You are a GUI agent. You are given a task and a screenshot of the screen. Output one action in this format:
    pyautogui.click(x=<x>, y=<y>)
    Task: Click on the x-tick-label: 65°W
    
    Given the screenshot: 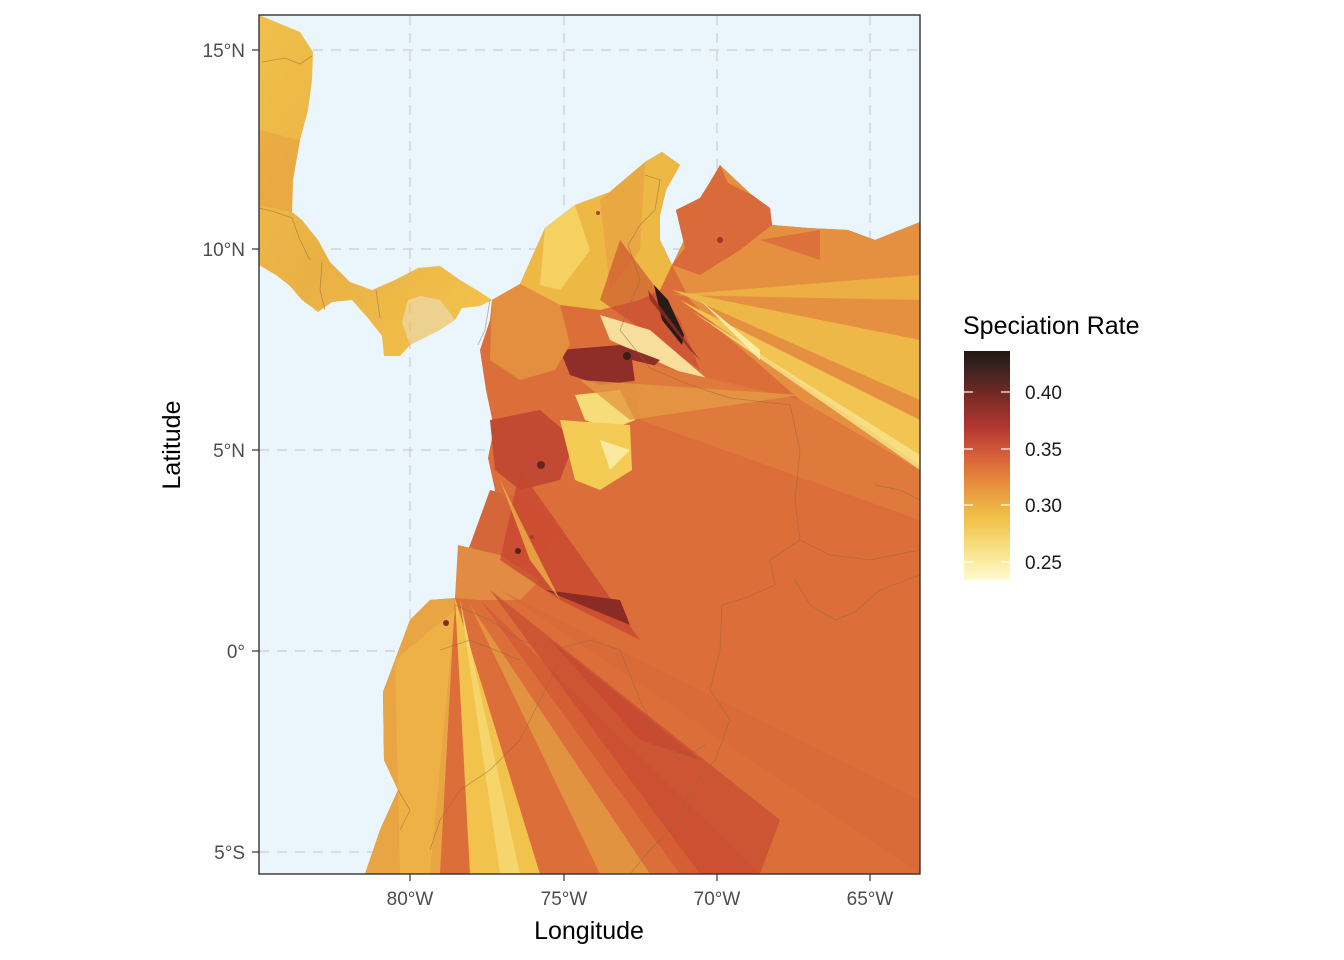 What is the action you would take?
    pyautogui.click(x=870, y=899)
    